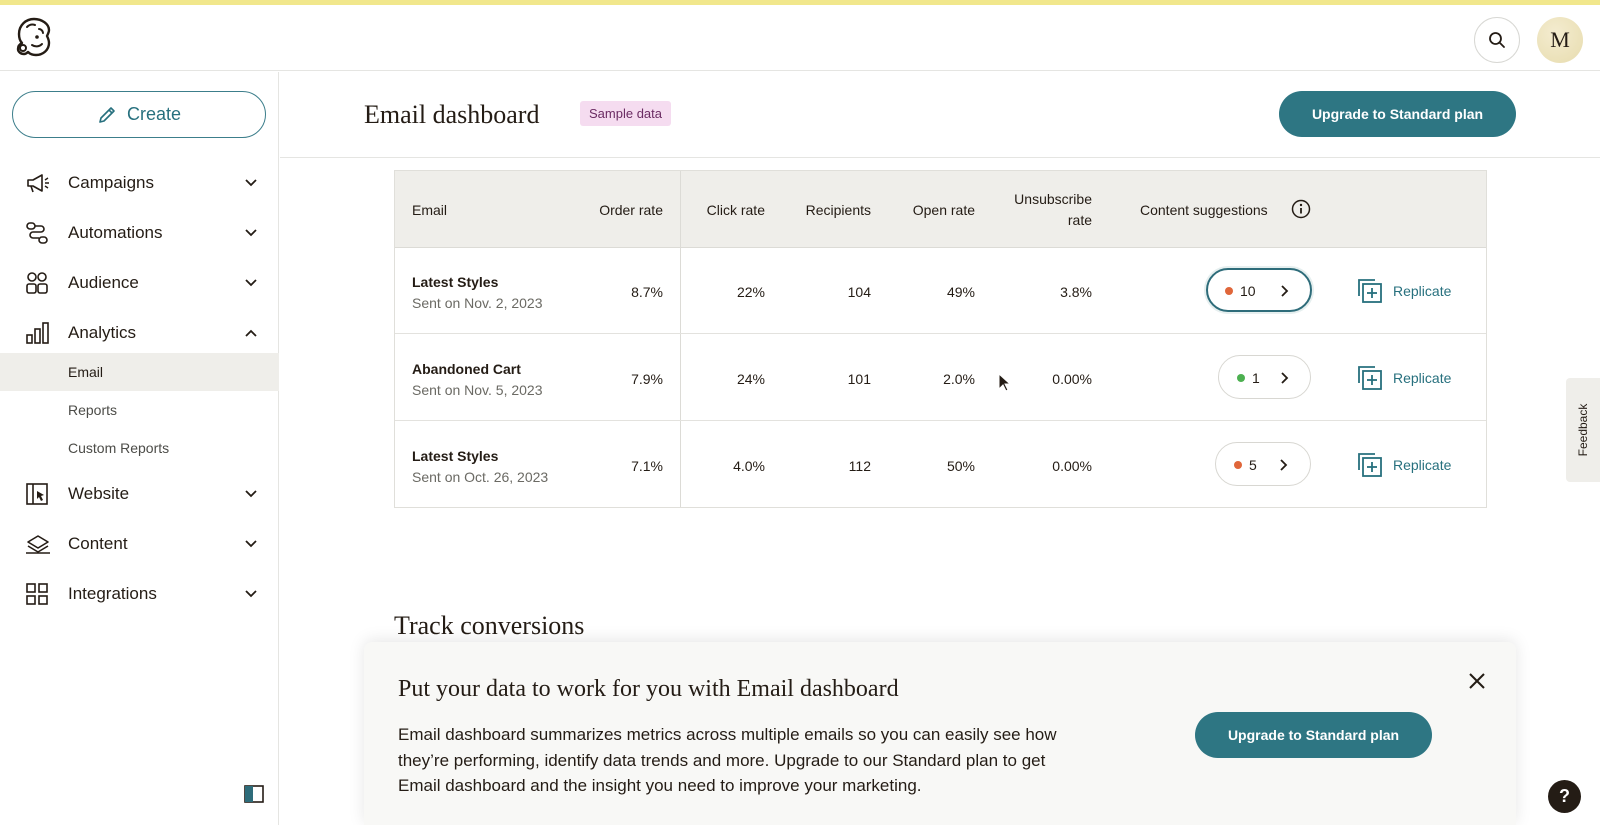 The image size is (1600, 825). What do you see at coordinates (1253, 465) in the screenshot?
I see `suggestion-count: 5` at bounding box center [1253, 465].